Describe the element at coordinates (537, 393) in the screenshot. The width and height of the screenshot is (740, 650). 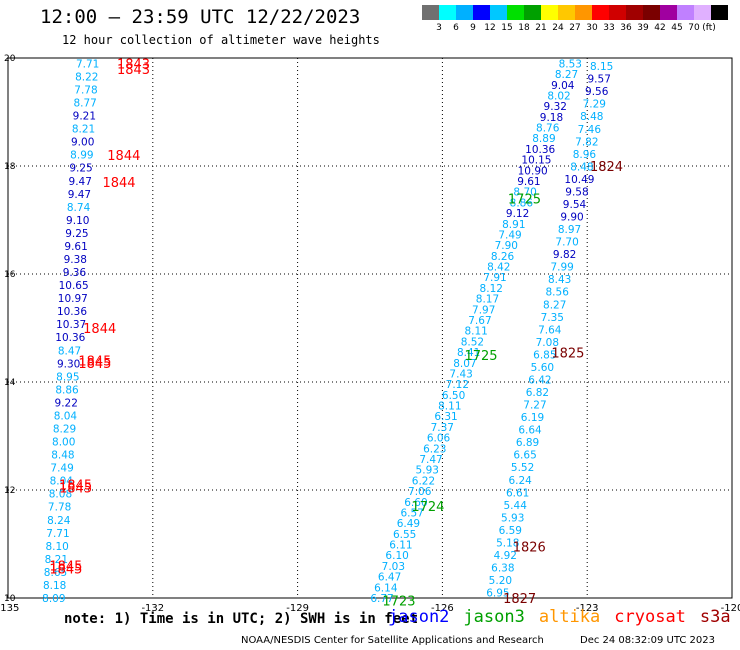
I see `swh-value-track-c: 6.82` at that location.